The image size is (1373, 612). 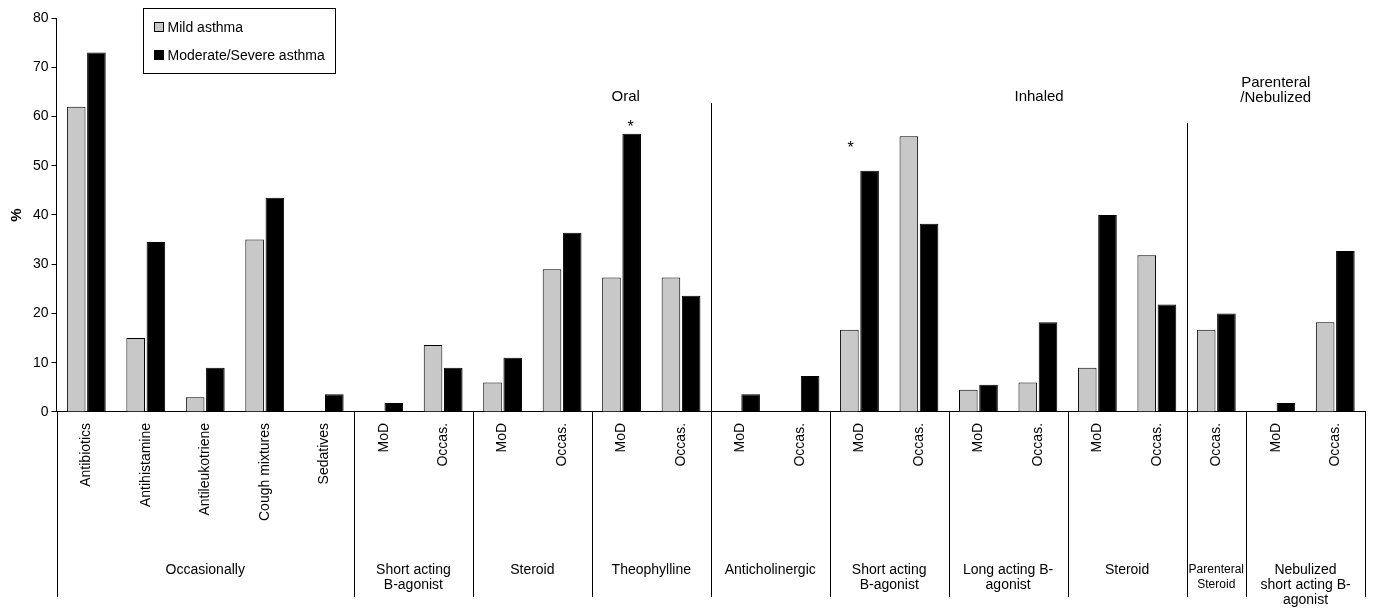 What do you see at coordinates (204, 469) in the screenshot?
I see `x-tick-label: Antileukotriene` at bounding box center [204, 469].